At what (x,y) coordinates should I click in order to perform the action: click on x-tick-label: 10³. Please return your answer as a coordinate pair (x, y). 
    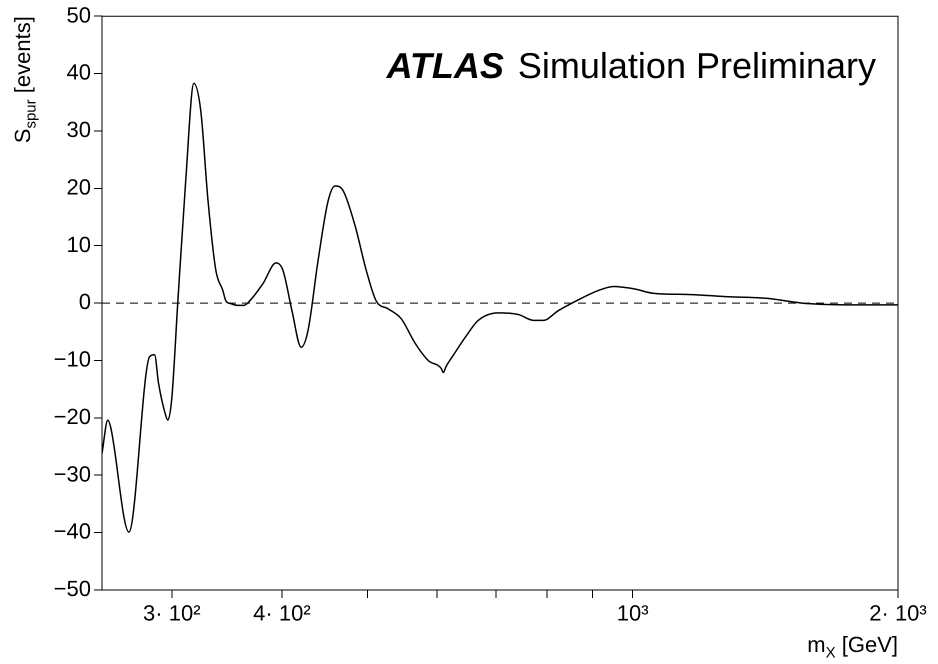
    Looking at the image, I should click on (632, 613).